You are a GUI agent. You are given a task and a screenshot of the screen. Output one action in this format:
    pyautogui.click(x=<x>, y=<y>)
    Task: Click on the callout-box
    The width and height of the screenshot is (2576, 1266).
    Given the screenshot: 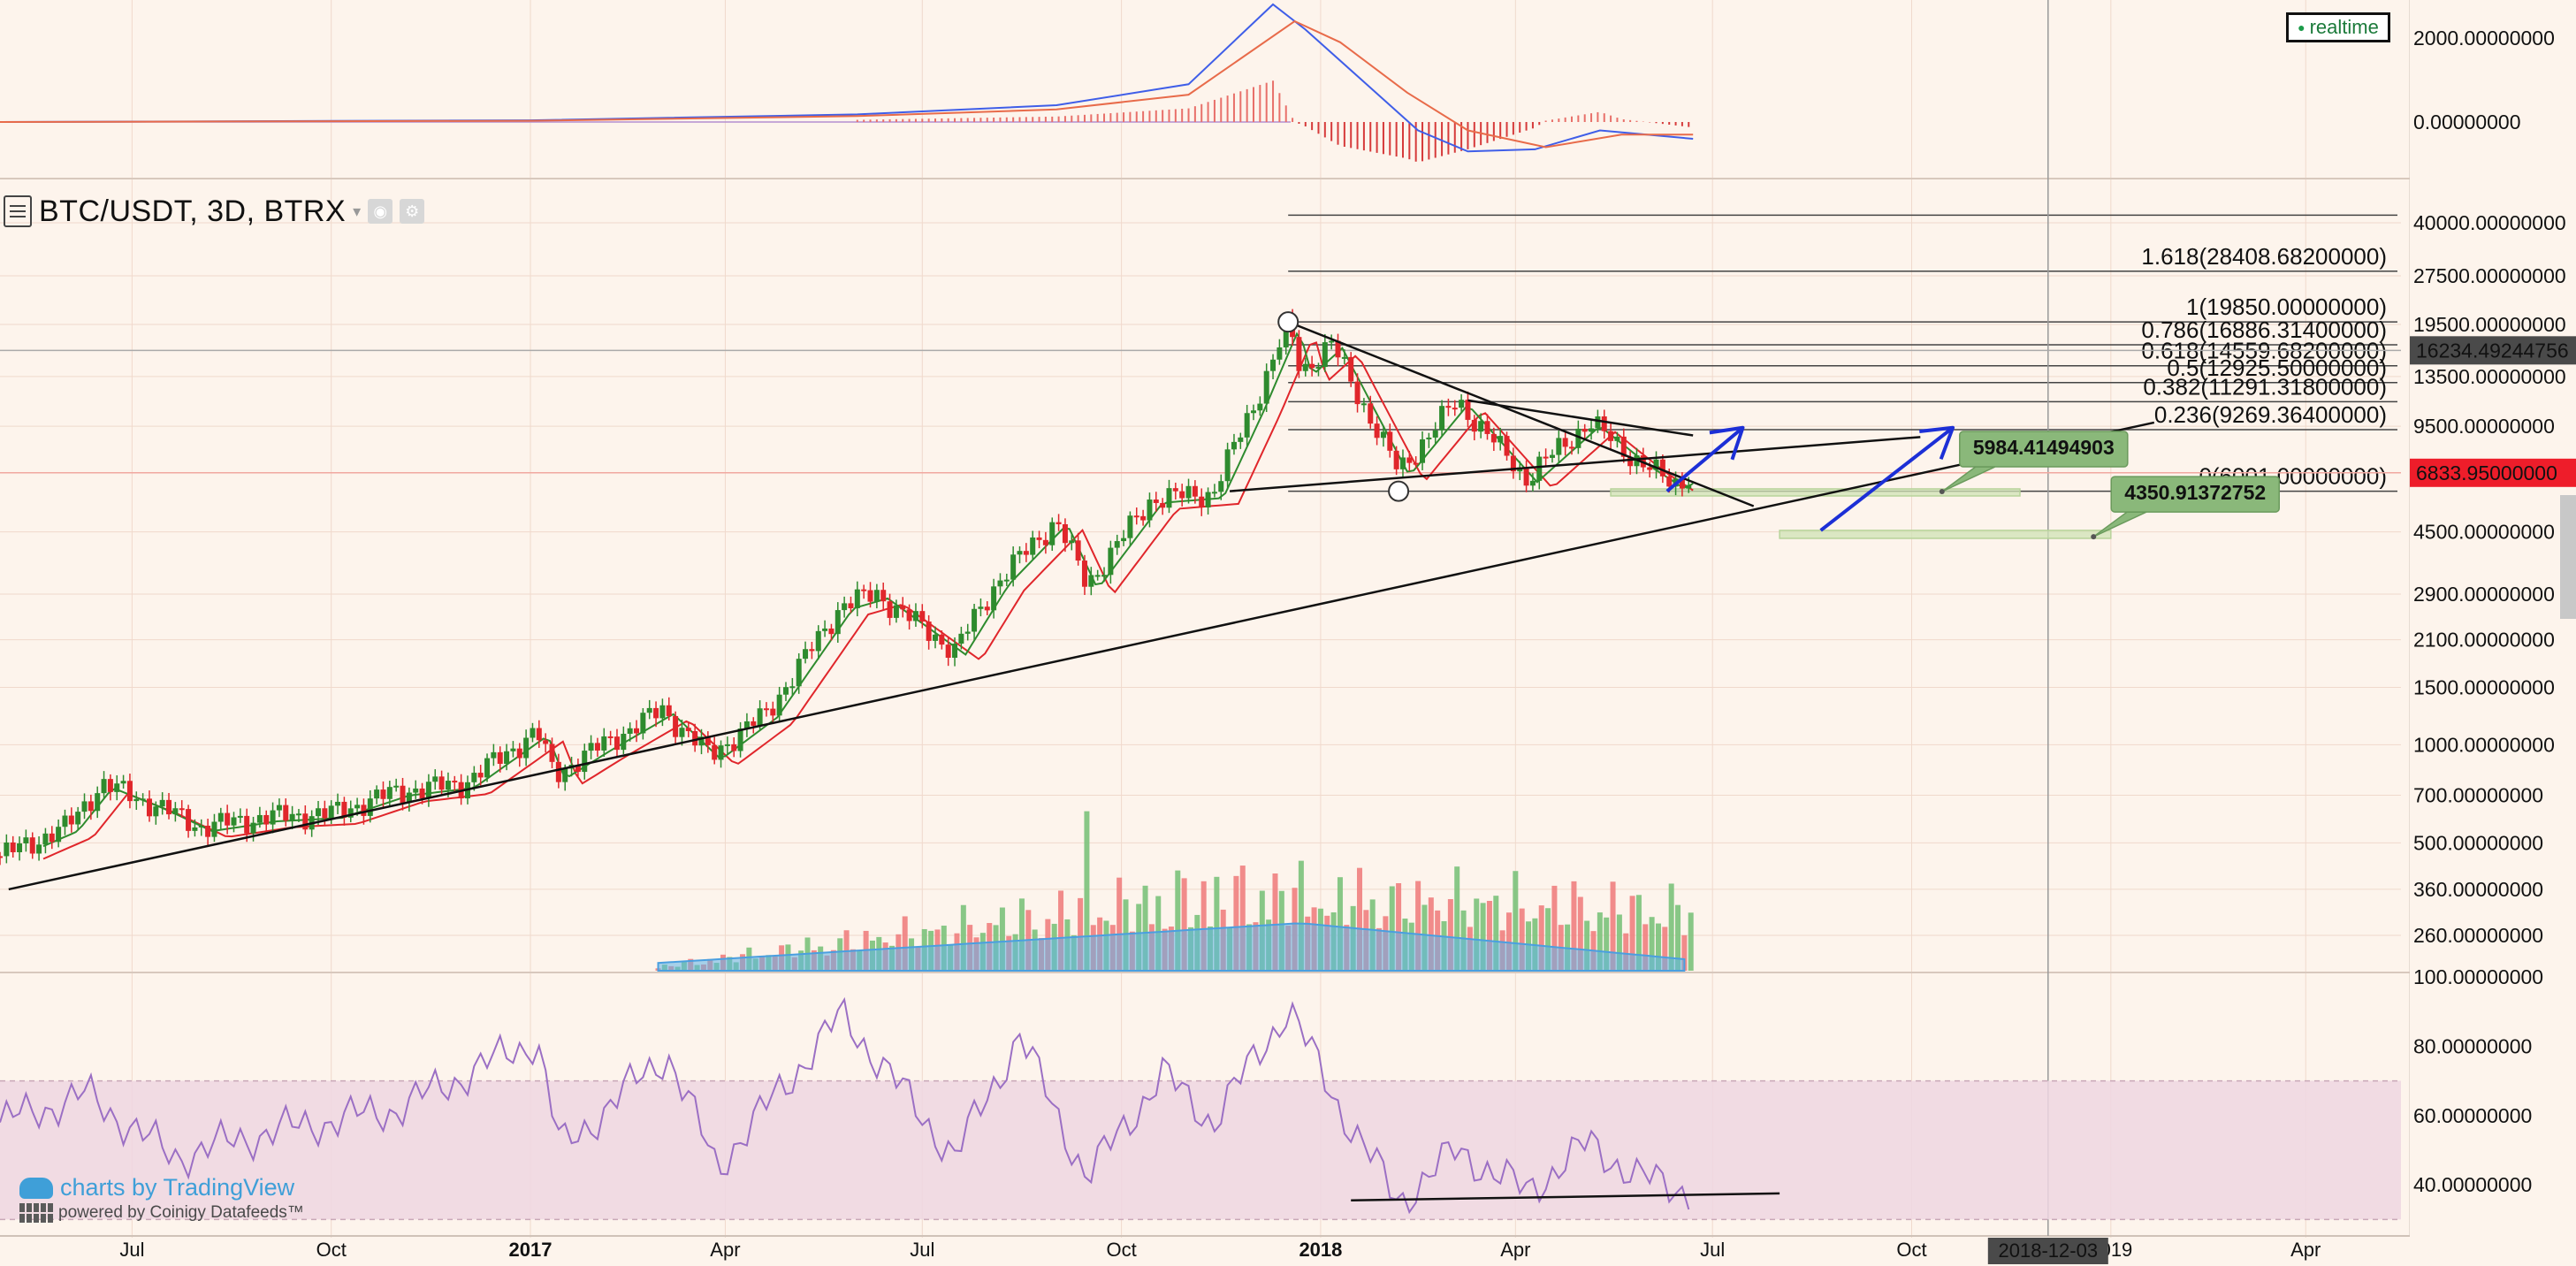 What is the action you would take?
    pyautogui.click(x=2195, y=494)
    